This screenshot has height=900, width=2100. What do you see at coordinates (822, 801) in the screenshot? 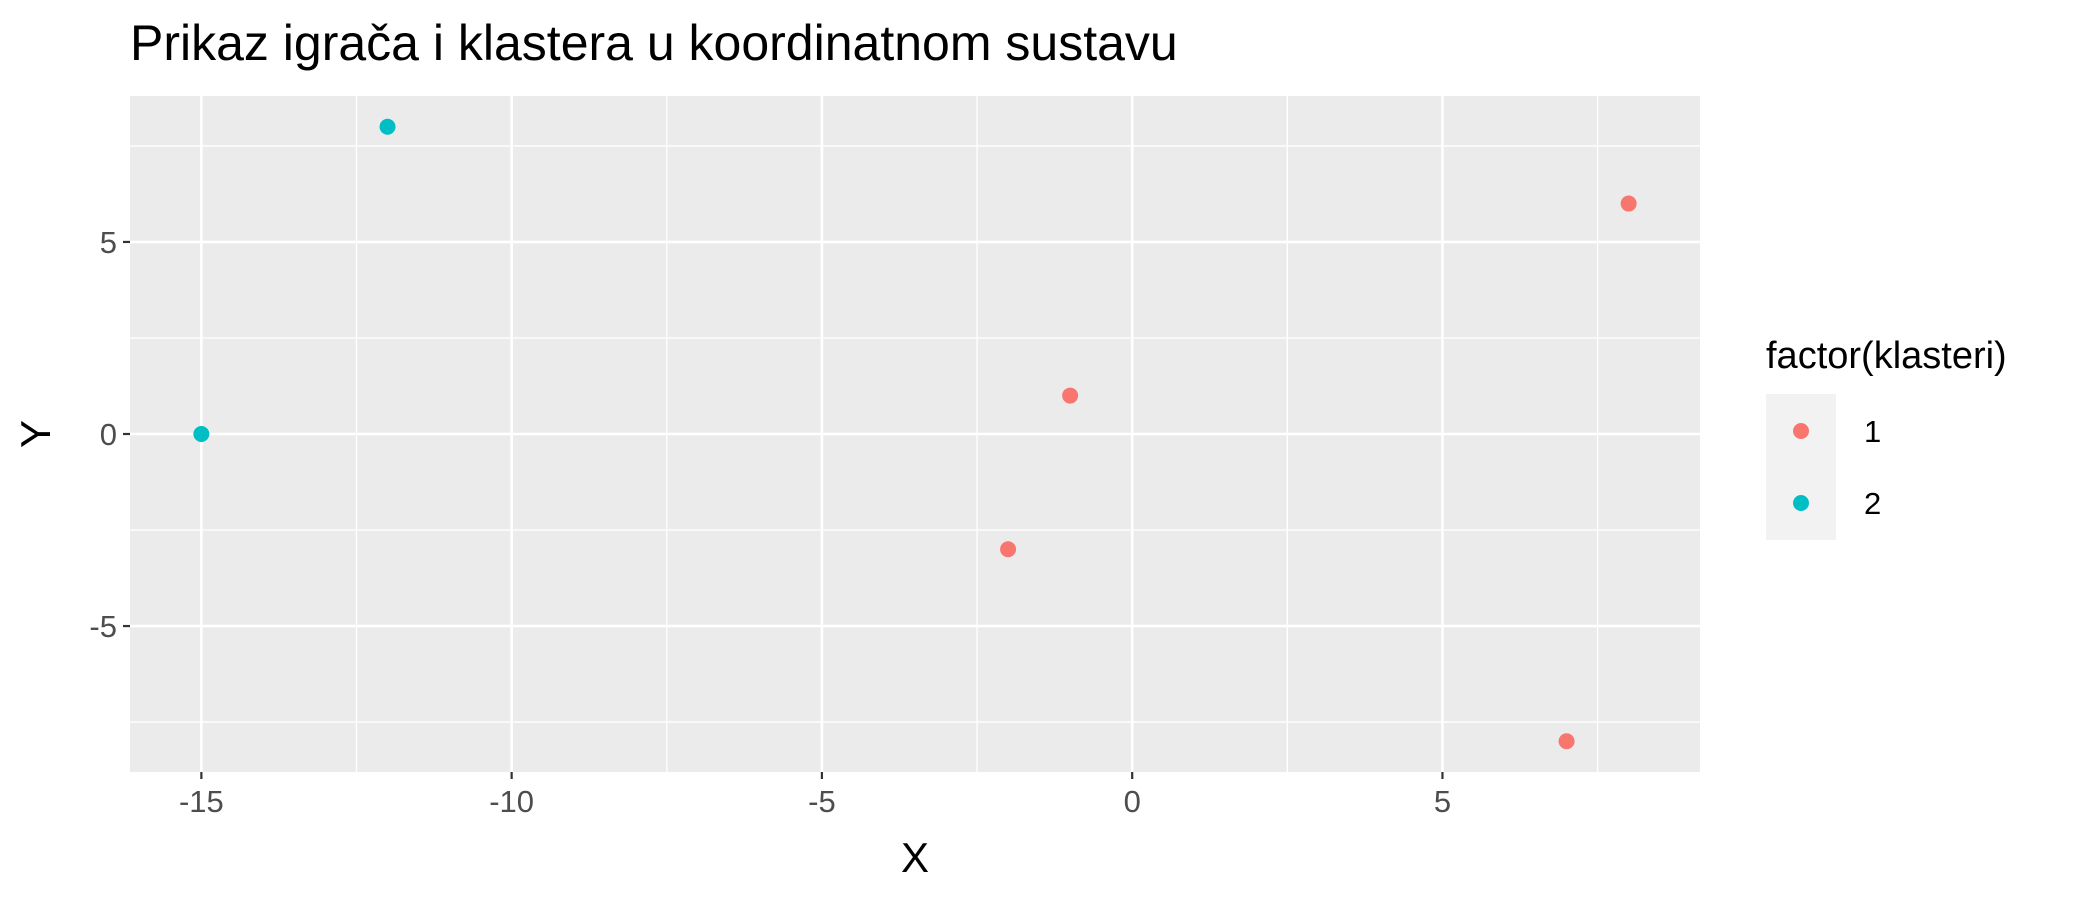
I see `x-tick-label: -5` at bounding box center [822, 801].